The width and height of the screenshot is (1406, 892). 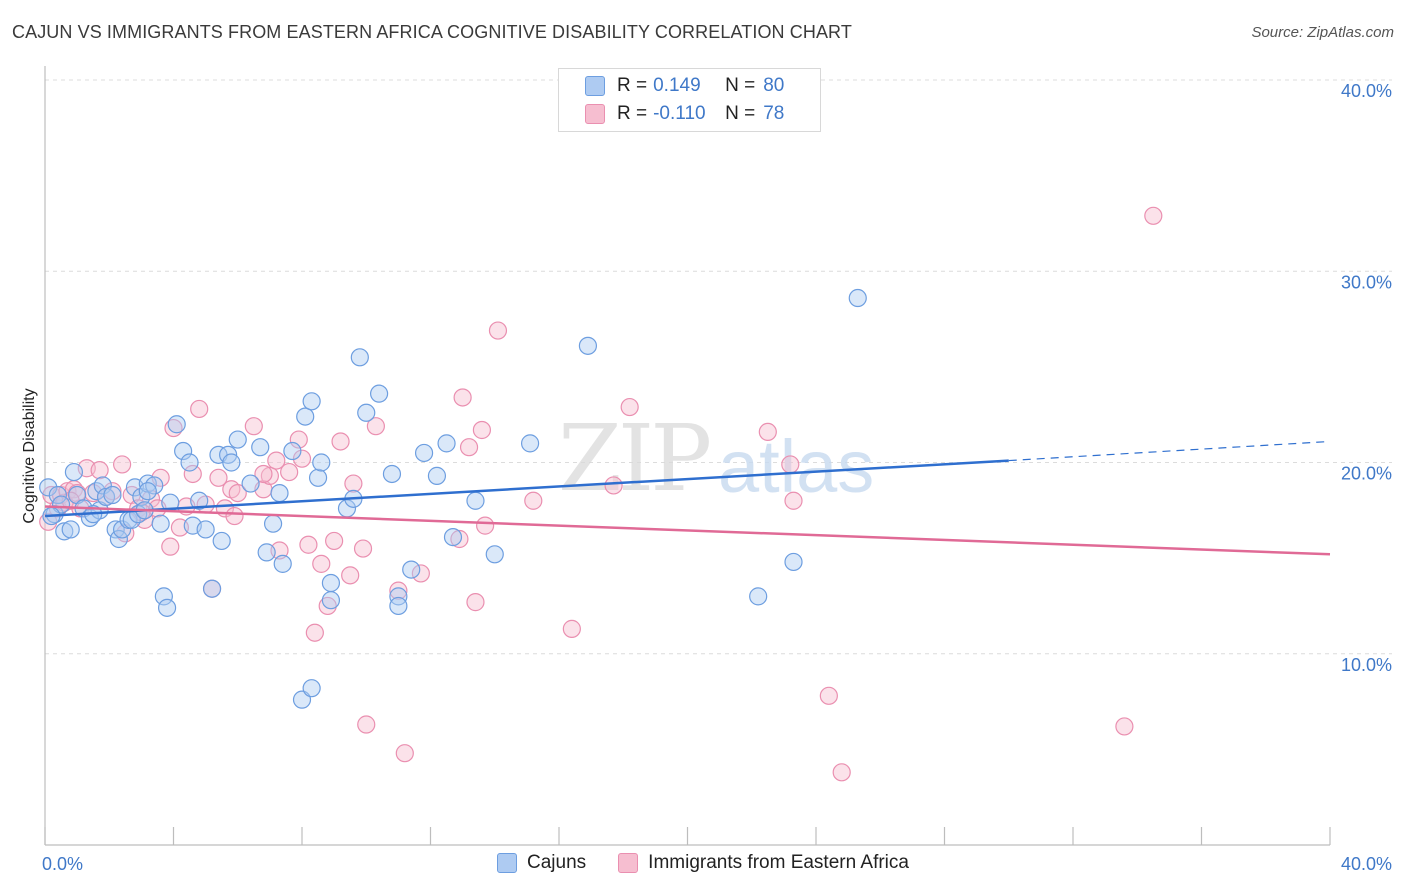 I want to click on legend-label-immigrants: Immigrants from Eastern Africa, so click(x=778, y=862).